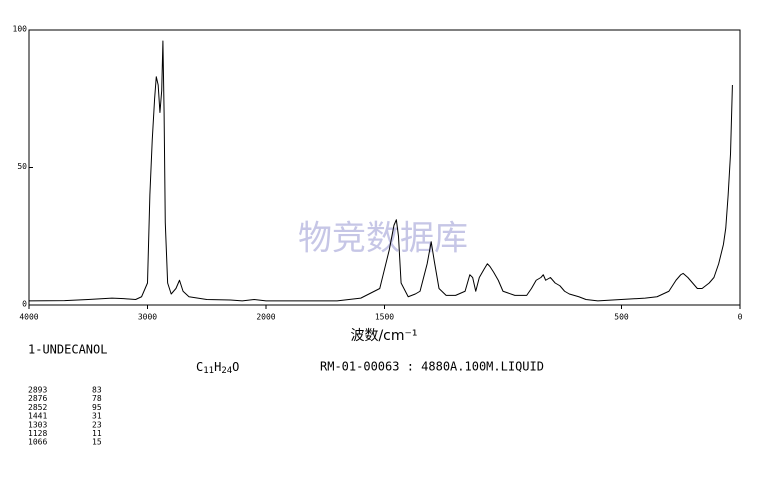 The width and height of the screenshot is (765, 479). What do you see at coordinates (621, 317) in the screenshot?
I see `x-tick-label: 500` at bounding box center [621, 317].